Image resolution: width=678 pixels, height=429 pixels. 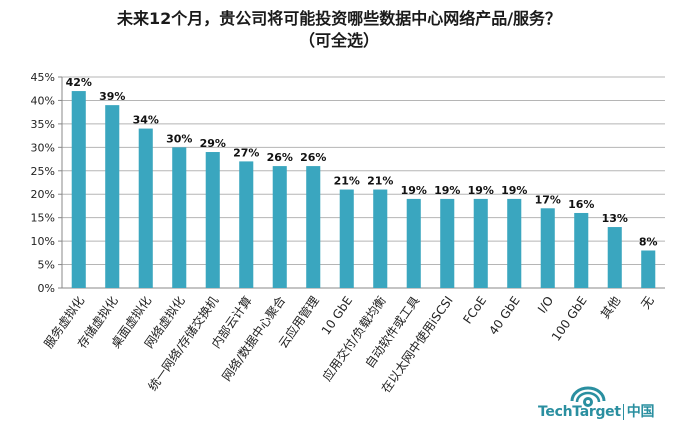 What do you see at coordinates (610, 308) in the screenshot?
I see `category-label: 其他` at bounding box center [610, 308].